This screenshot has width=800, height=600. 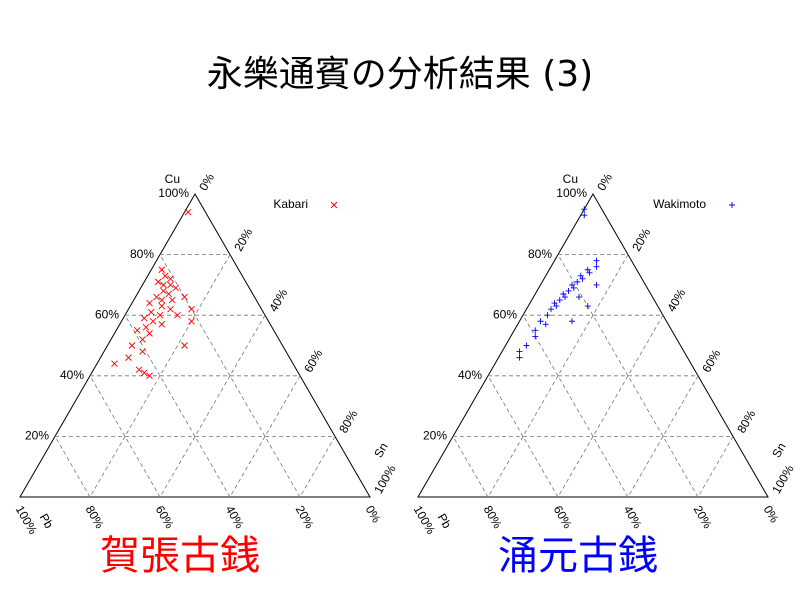 What do you see at coordinates (180, 556) in the screenshot?
I see `chart-caption: 賀張古銭` at bounding box center [180, 556].